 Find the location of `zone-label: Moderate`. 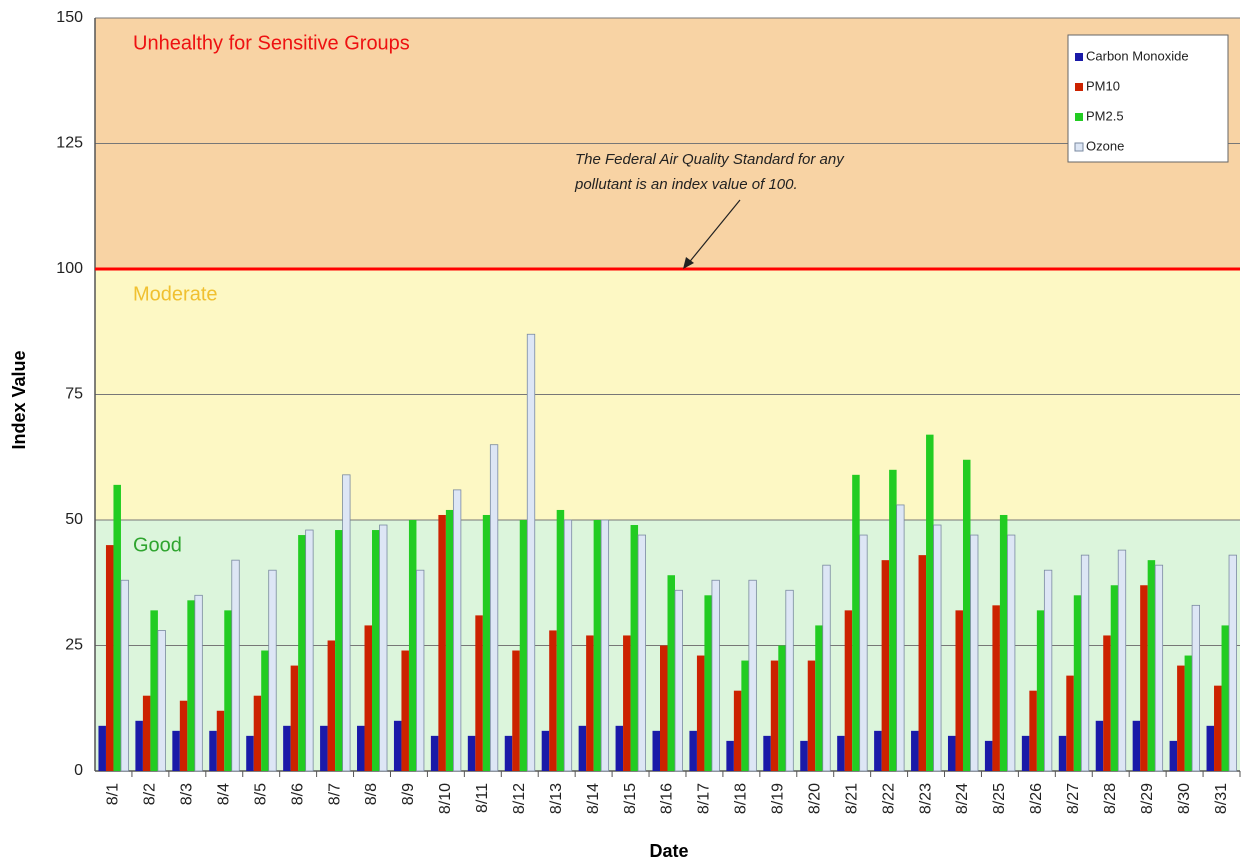

zone-label: Moderate is located at coordinates (175, 294).